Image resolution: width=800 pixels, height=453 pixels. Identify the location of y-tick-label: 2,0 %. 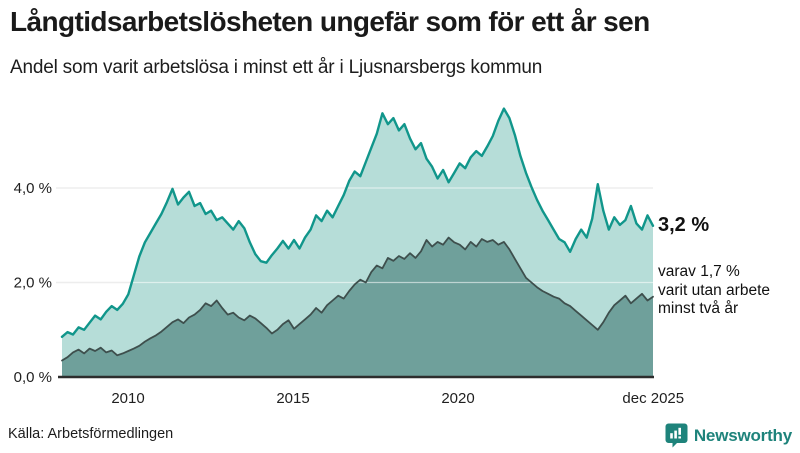
(33, 283).